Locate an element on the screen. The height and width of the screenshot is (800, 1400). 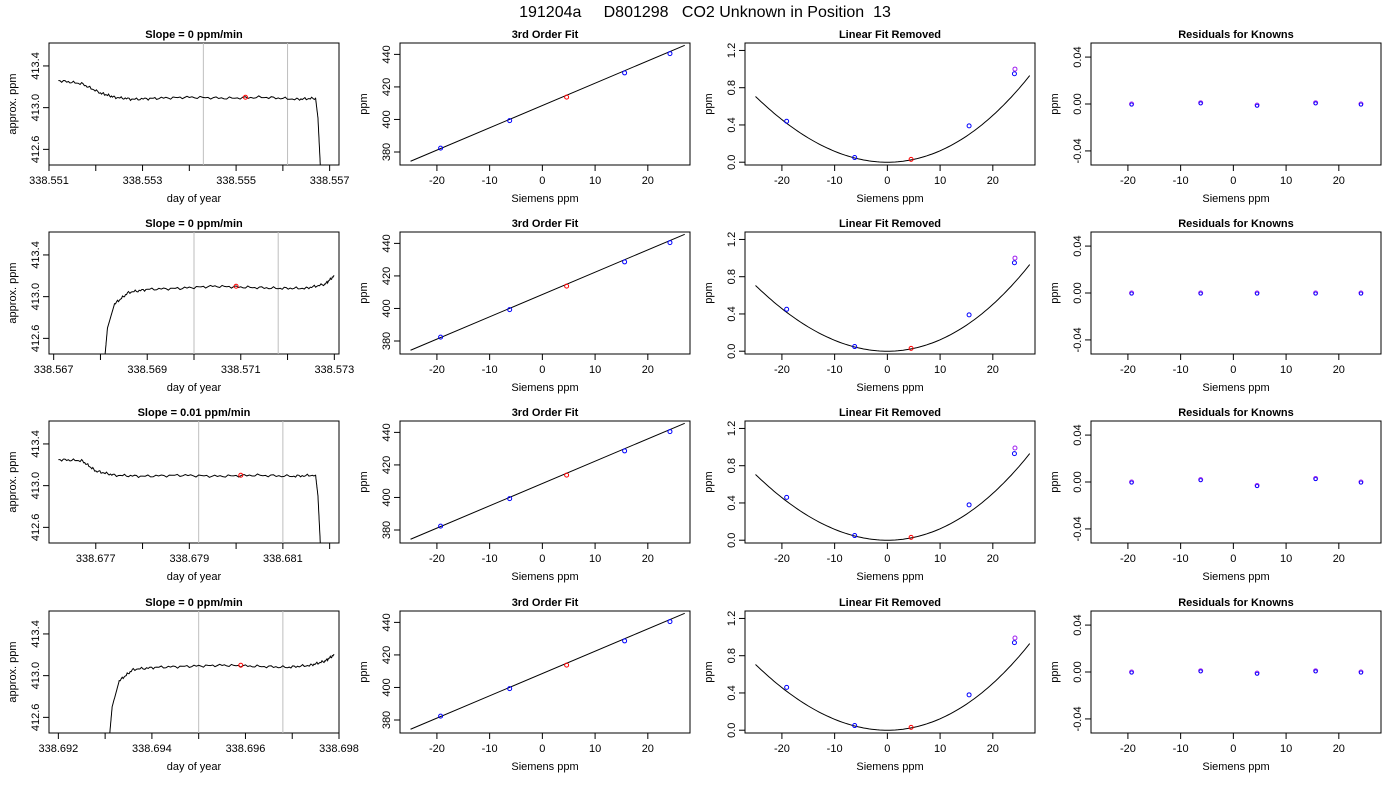
x-tick-label: 338.694 is located at coordinates (152, 749).